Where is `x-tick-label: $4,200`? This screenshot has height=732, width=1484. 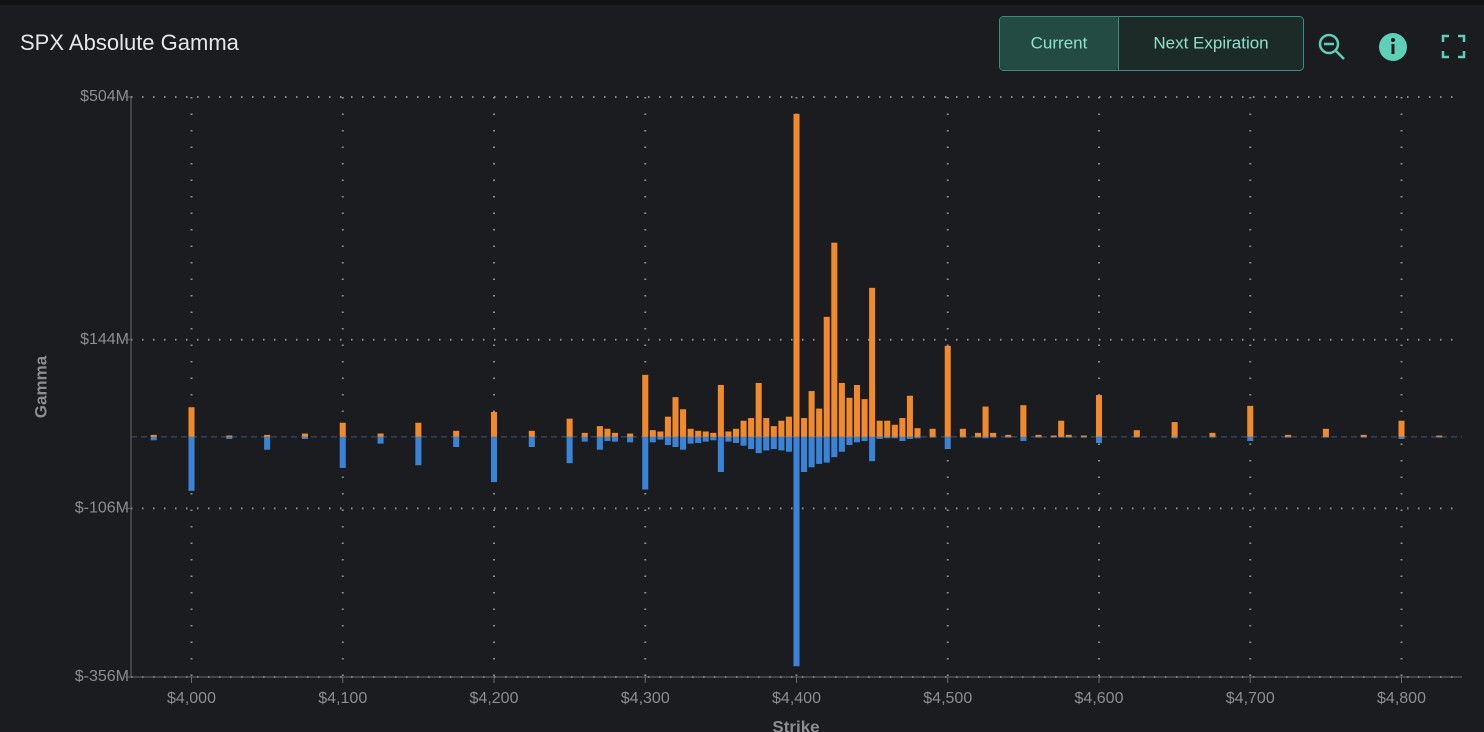
x-tick-label: $4,200 is located at coordinates (494, 698).